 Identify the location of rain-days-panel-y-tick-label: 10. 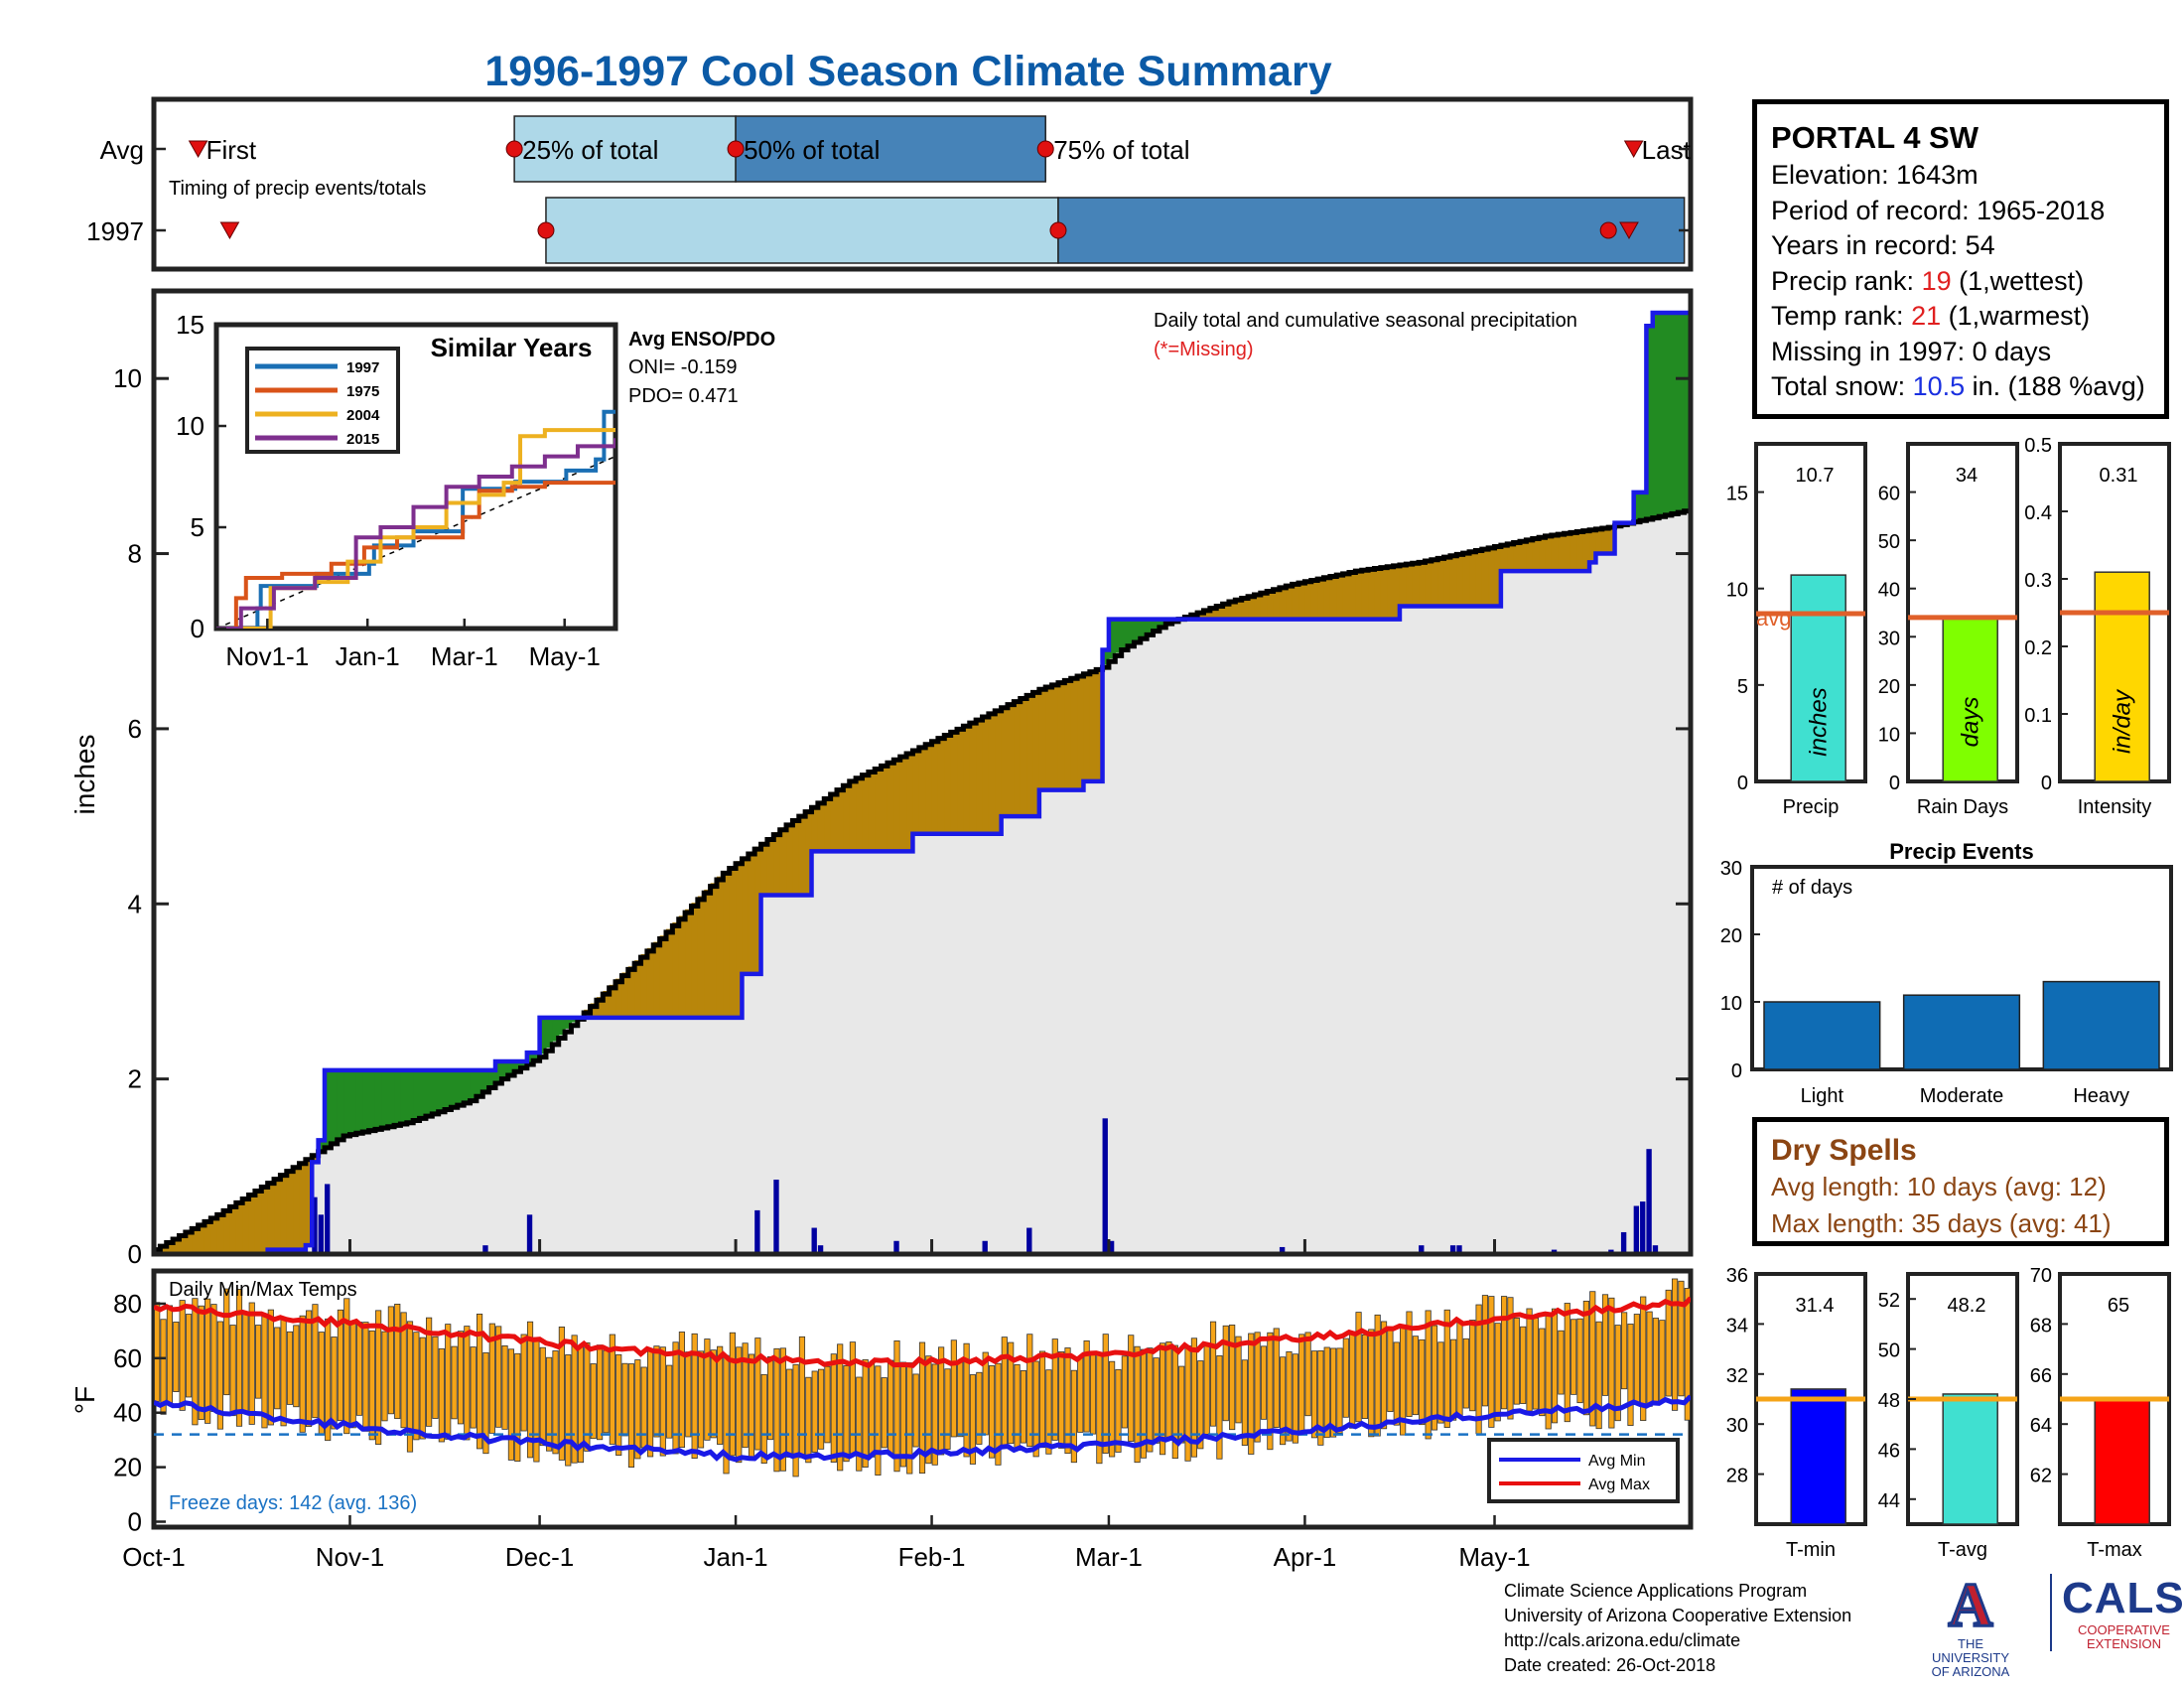
(1889, 735).